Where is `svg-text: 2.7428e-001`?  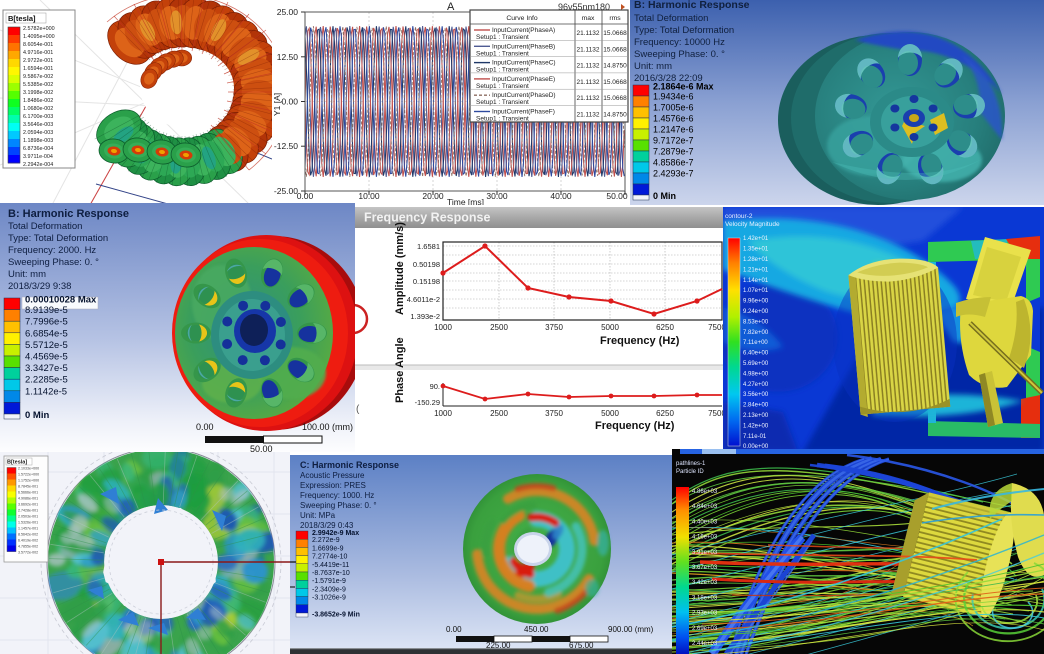 svg-text: 2.7428e-001 is located at coordinates (28, 511).